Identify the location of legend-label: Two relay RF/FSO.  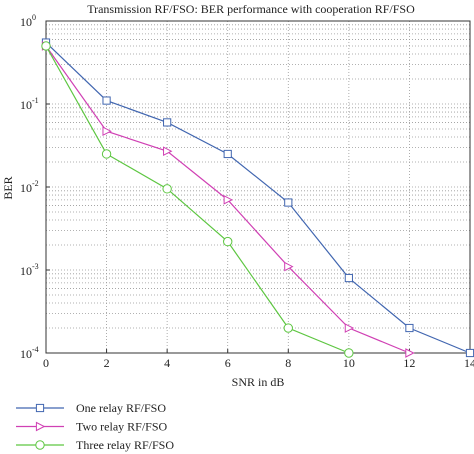
(122, 427).